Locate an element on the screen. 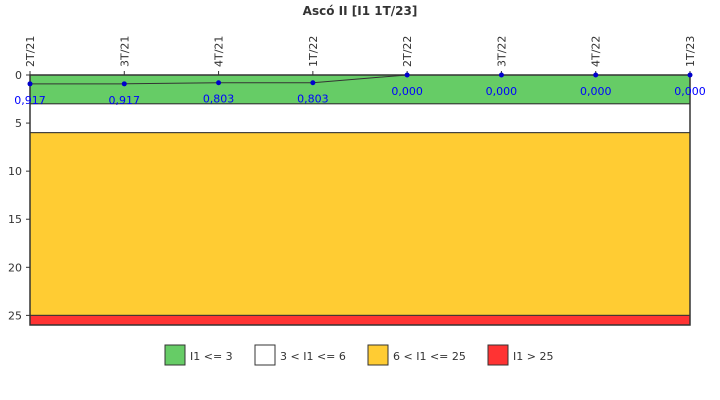 This screenshot has height=400, width=720. series-line is located at coordinates (360, 79).